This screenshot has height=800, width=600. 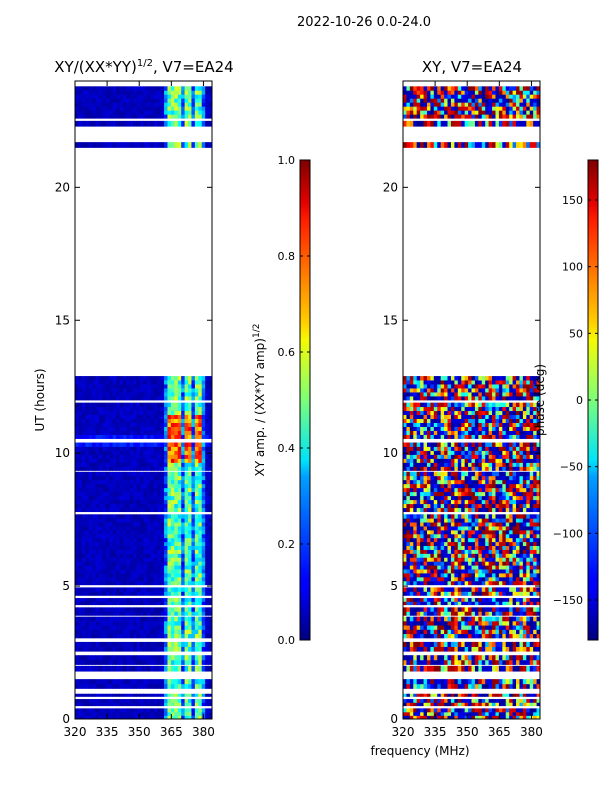 I want to click on amp-title-exp: 1/2, so click(x=145, y=63).